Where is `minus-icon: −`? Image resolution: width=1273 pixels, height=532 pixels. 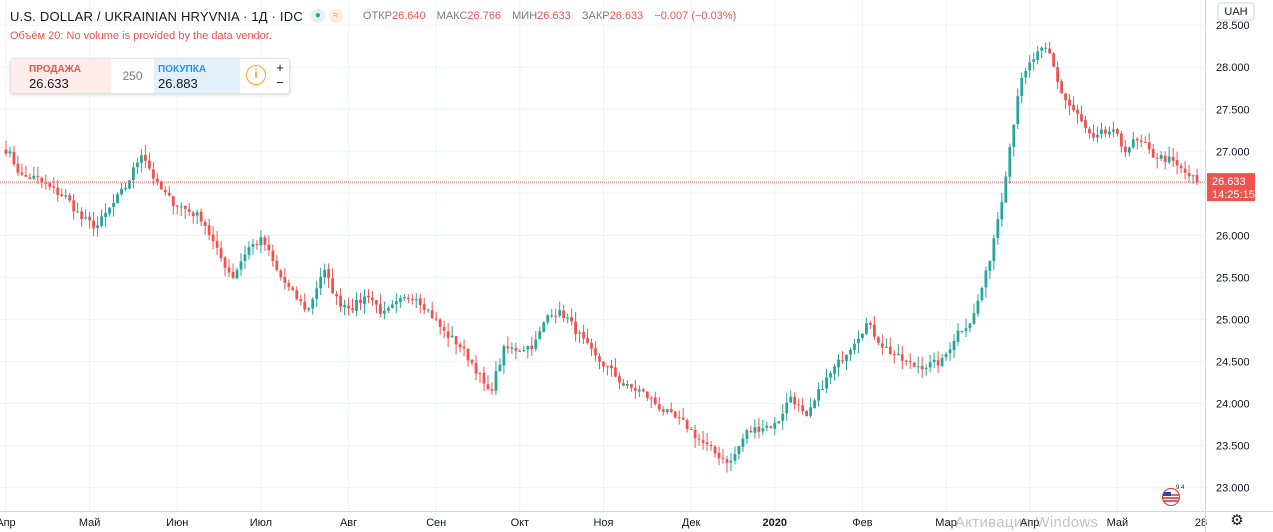 minus-icon: − is located at coordinates (280, 82).